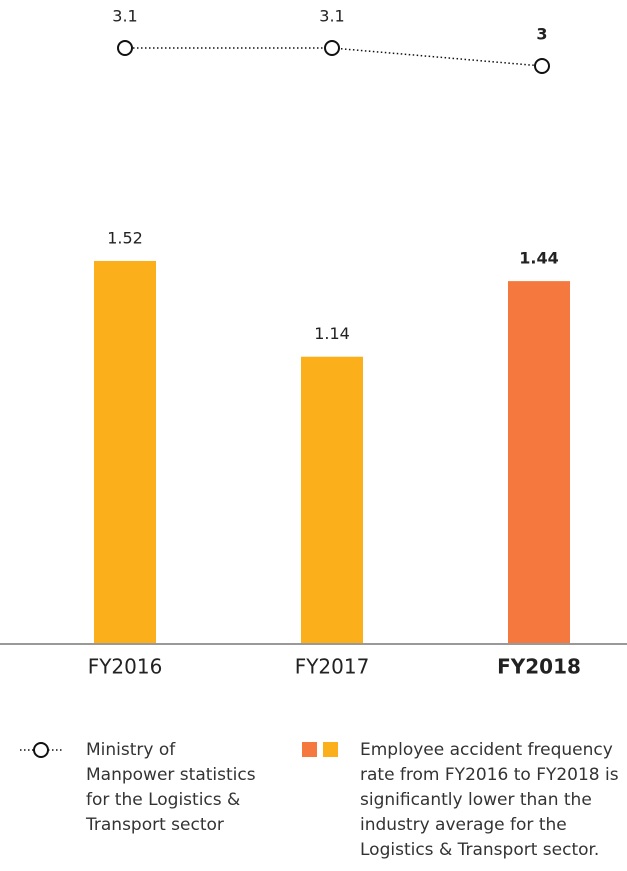 The width and height of the screenshot is (627, 871). What do you see at coordinates (541, 34) in the screenshot?
I see `line-value-label: 3` at bounding box center [541, 34].